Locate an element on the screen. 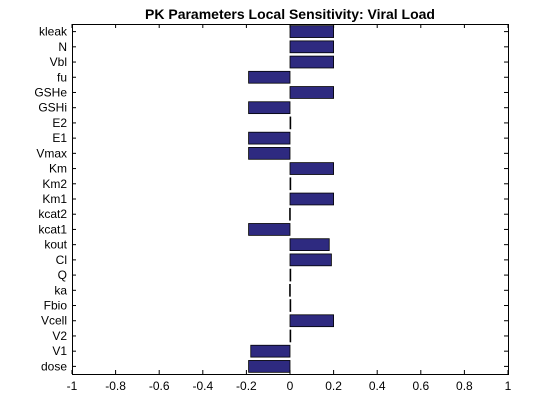  y-tick-label-vmax: Vmax is located at coordinates (51, 153).